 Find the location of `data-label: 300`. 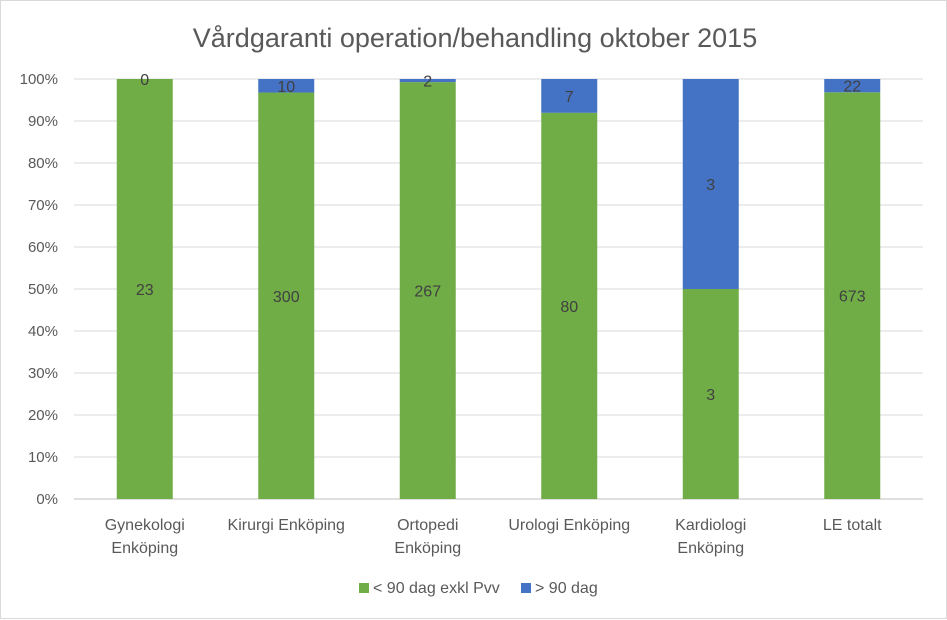

data-label: 300 is located at coordinates (286, 297).